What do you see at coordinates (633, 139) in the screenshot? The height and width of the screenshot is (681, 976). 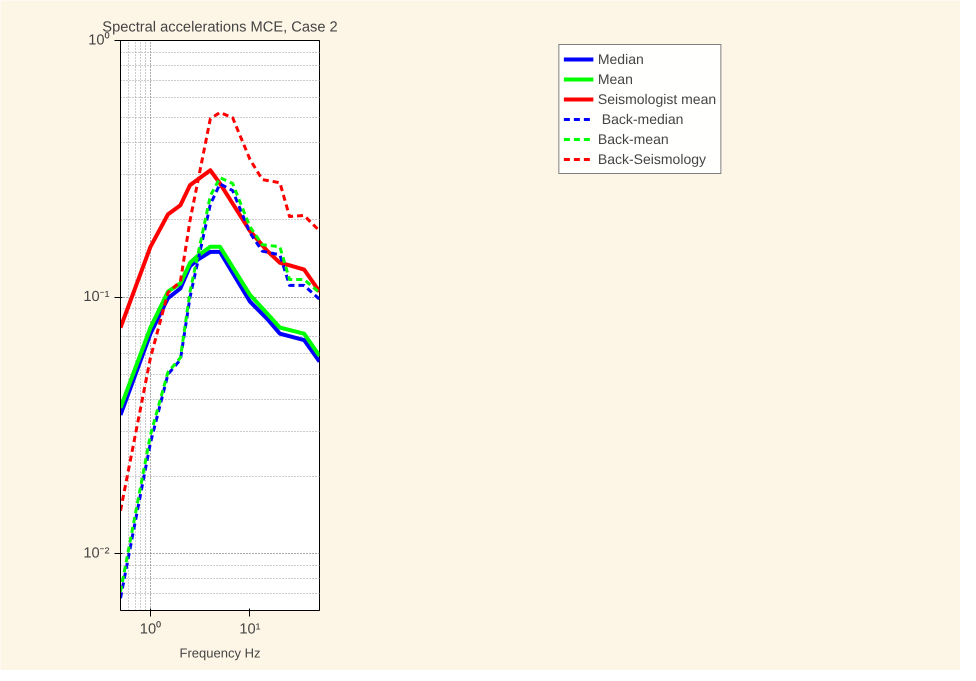 I see `legend-label: Back-mean` at bounding box center [633, 139].